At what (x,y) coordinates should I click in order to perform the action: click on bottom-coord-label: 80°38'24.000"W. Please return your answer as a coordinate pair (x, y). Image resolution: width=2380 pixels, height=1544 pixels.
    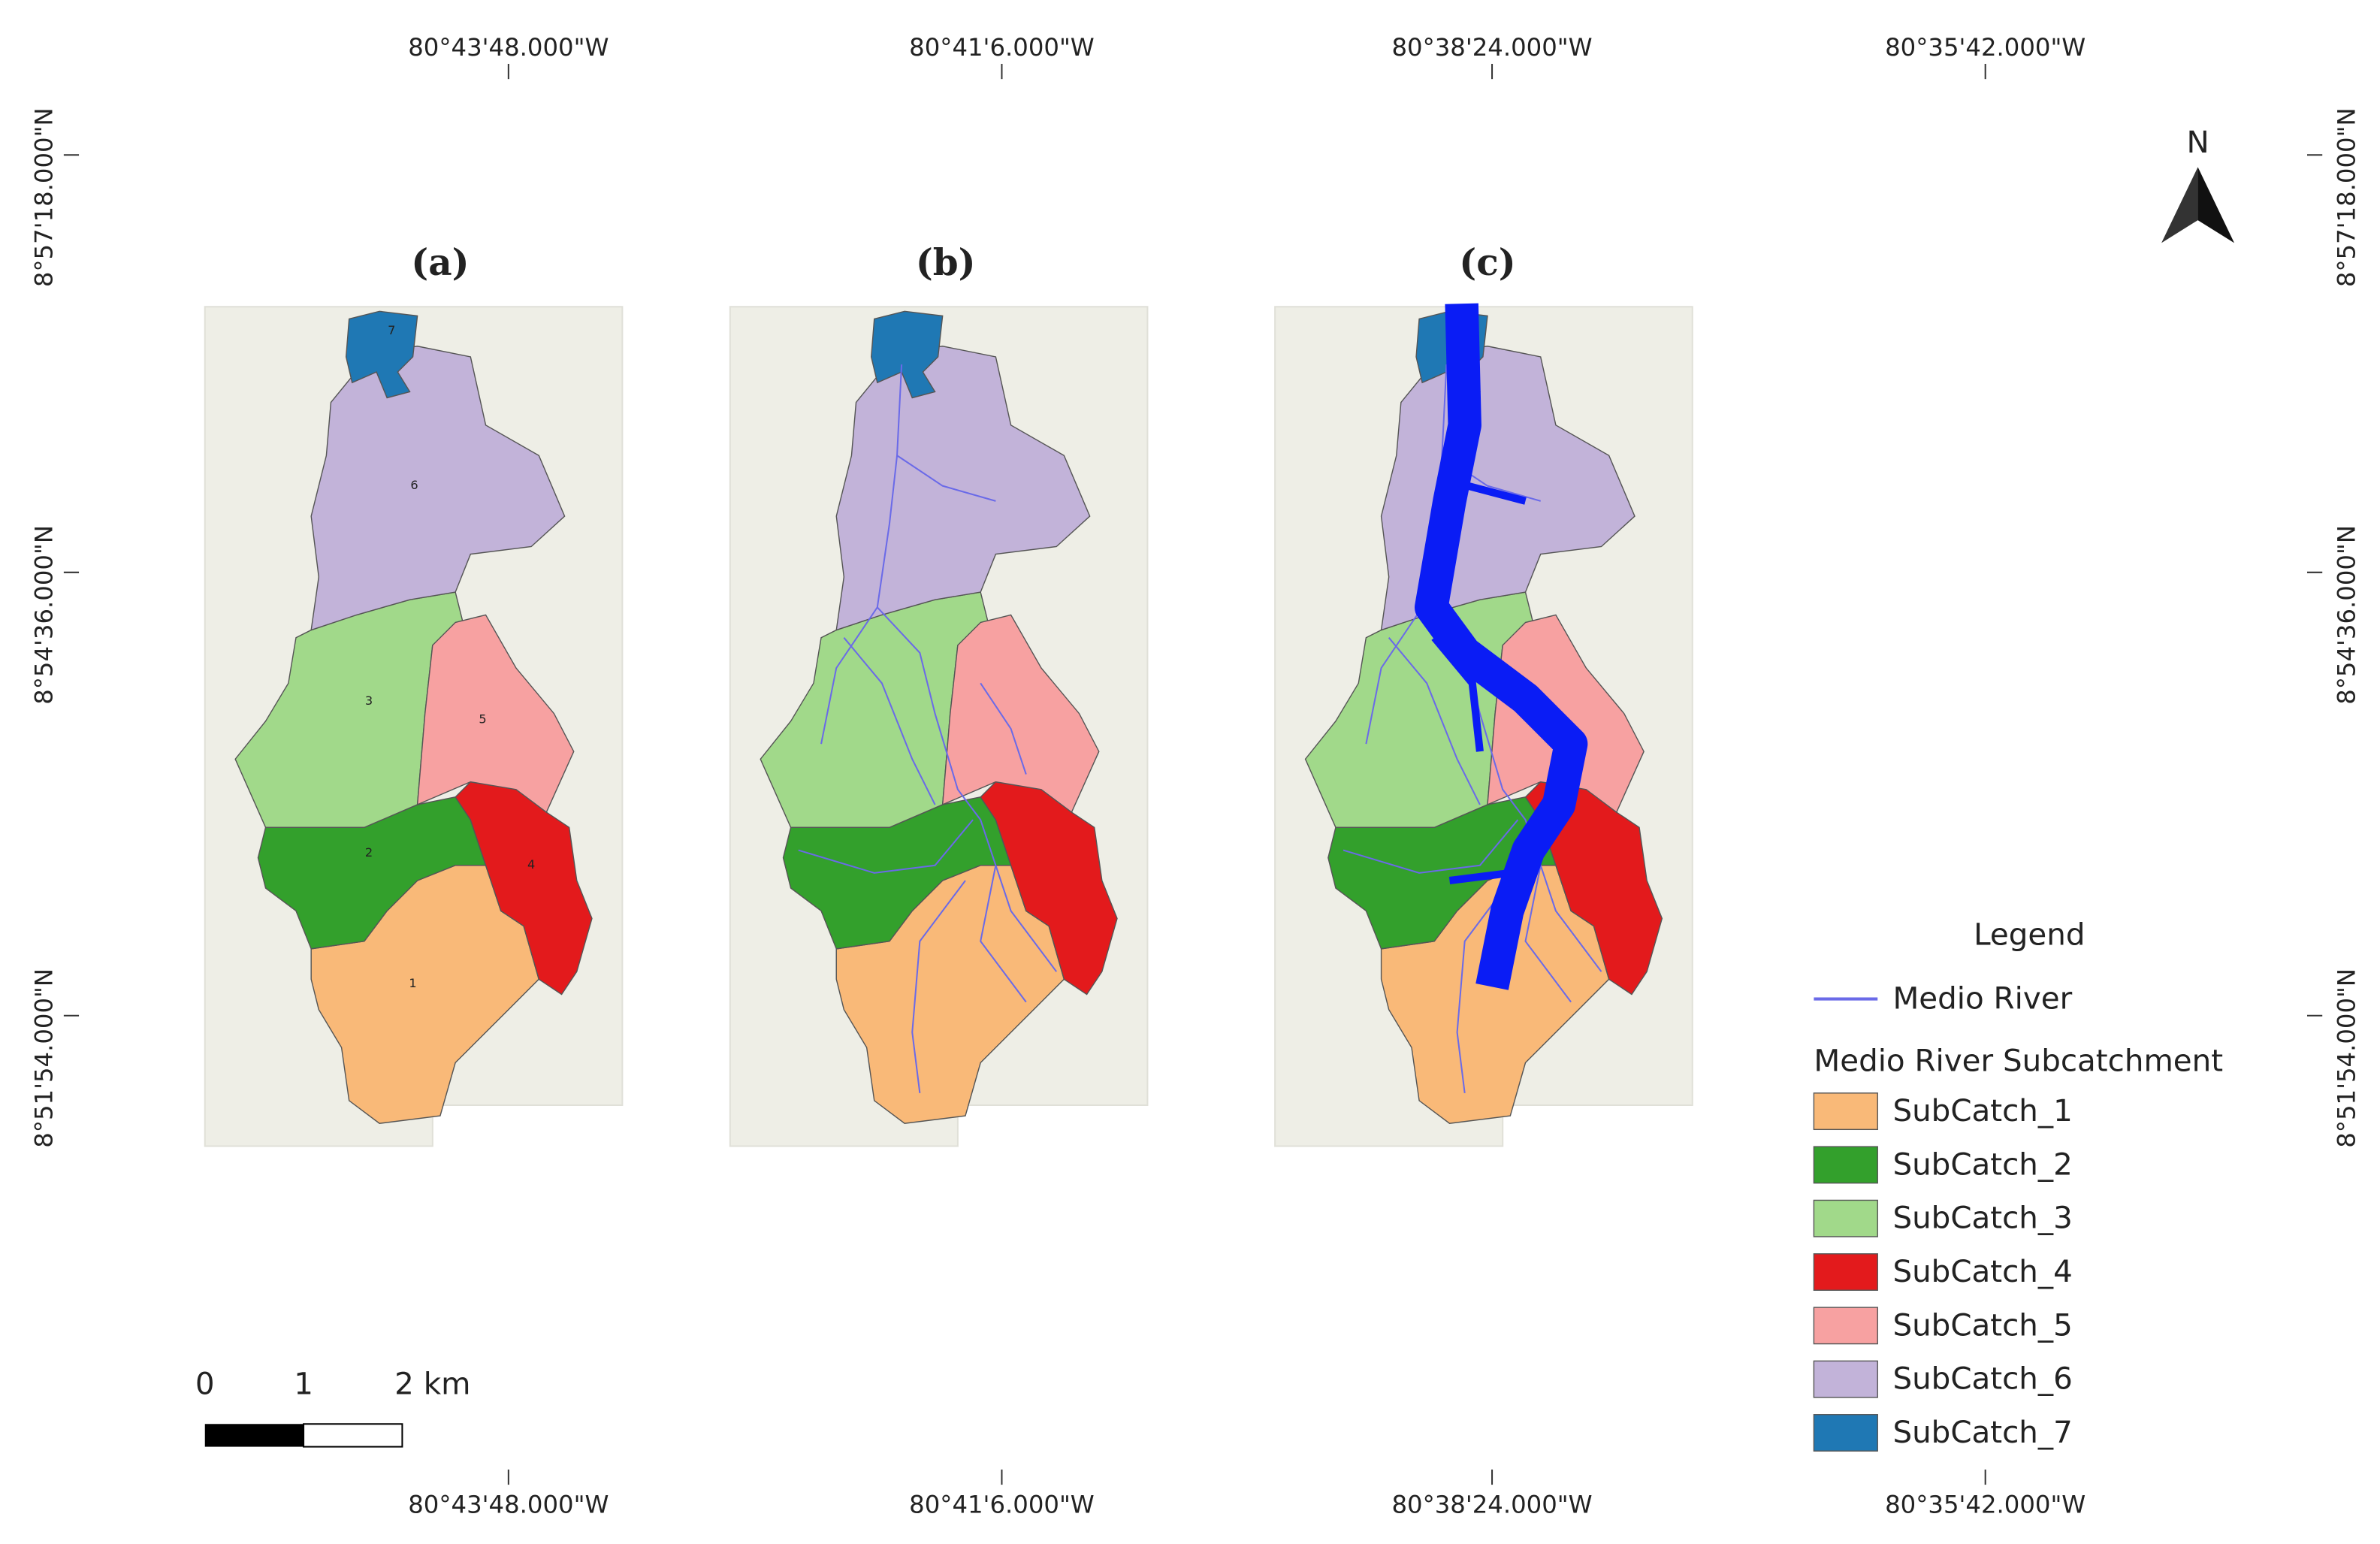
    Looking at the image, I should click on (1491, 1504).